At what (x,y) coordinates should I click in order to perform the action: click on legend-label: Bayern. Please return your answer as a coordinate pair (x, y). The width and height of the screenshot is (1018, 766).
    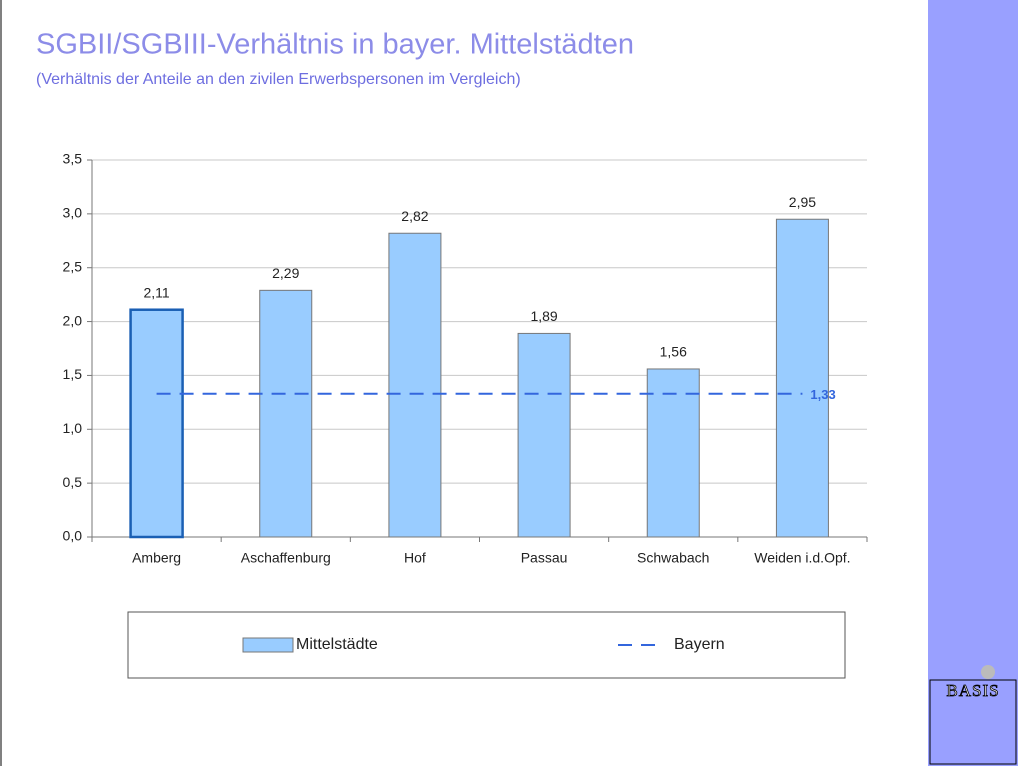
    Looking at the image, I should click on (699, 644).